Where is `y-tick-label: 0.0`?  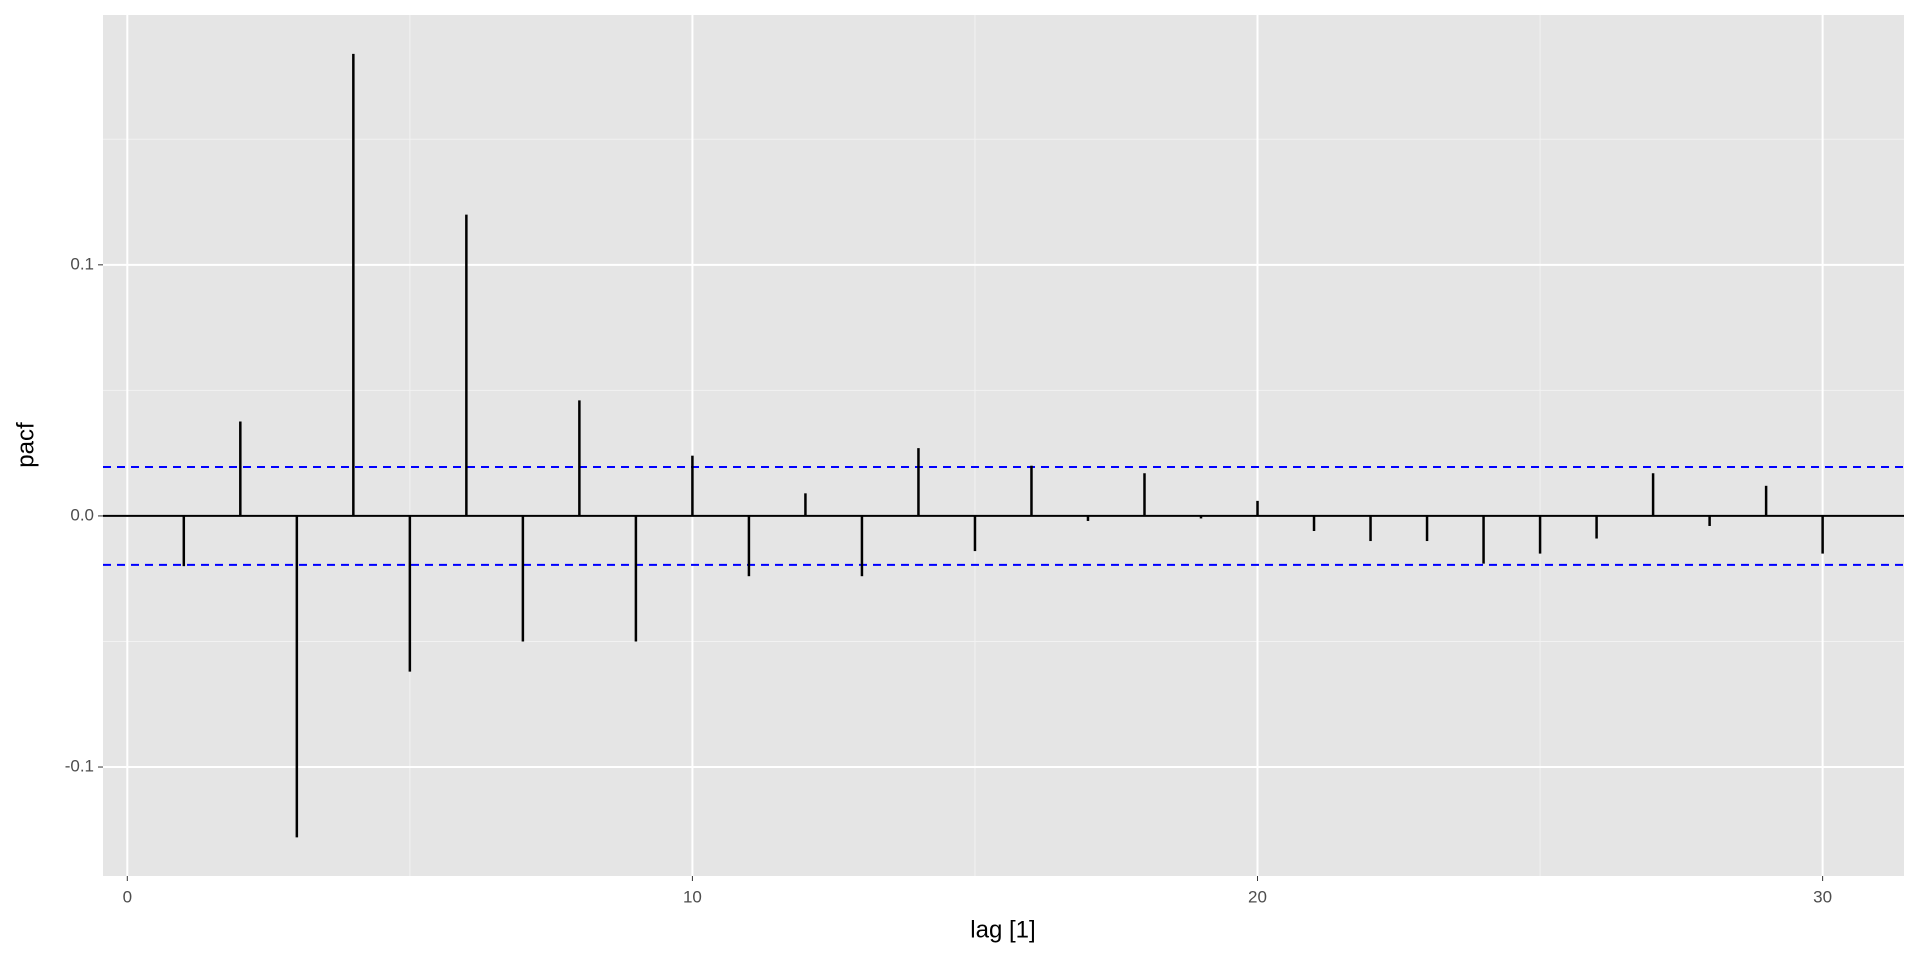
y-tick-label: 0.0 is located at coordinates (82, 514).